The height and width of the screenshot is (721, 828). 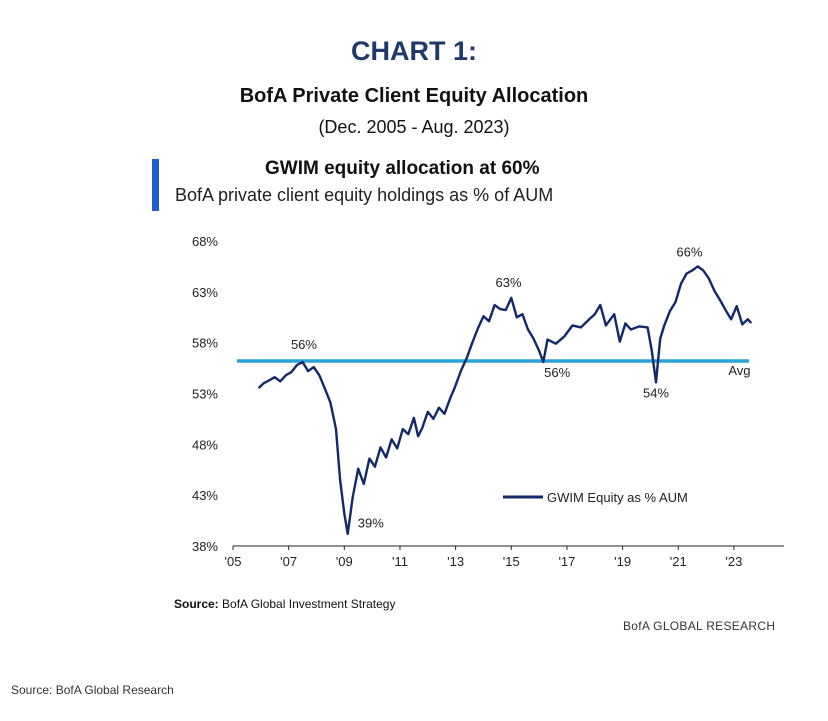 I want to click on x-tick-label: '11, so click(x=400, y=561).